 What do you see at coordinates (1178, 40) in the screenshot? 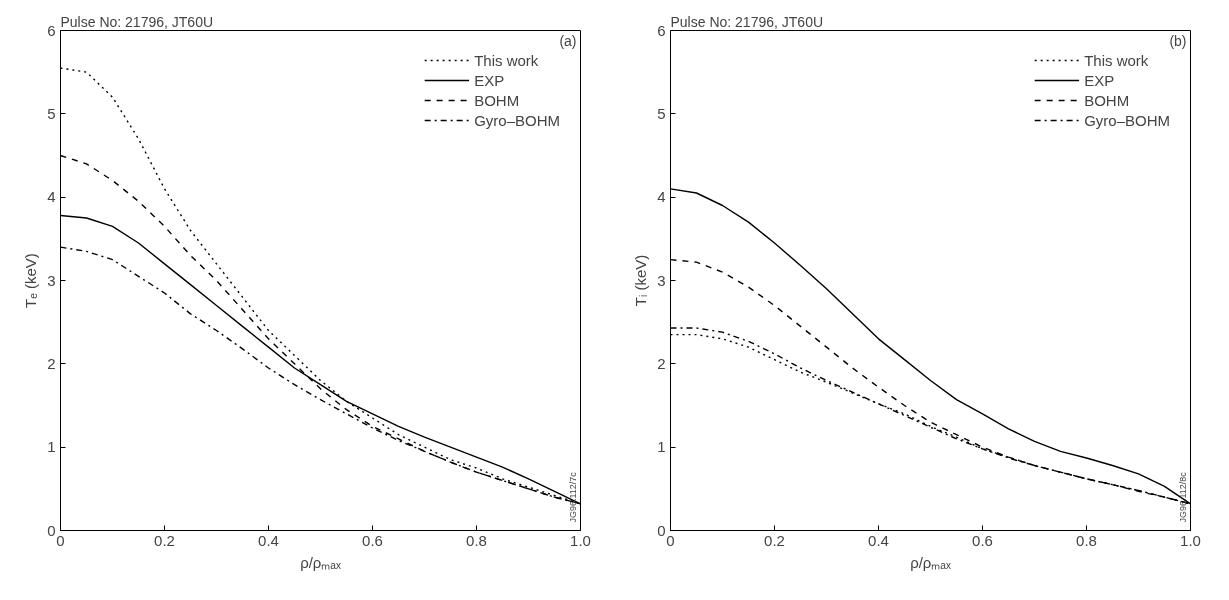
I see `annotation: (b)` at bounding box center [1178, 40].